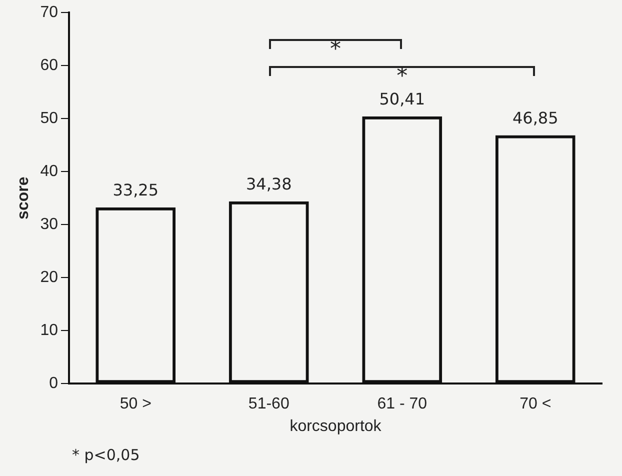  I want to click on y-tick-label: 50, so click(49, 119).